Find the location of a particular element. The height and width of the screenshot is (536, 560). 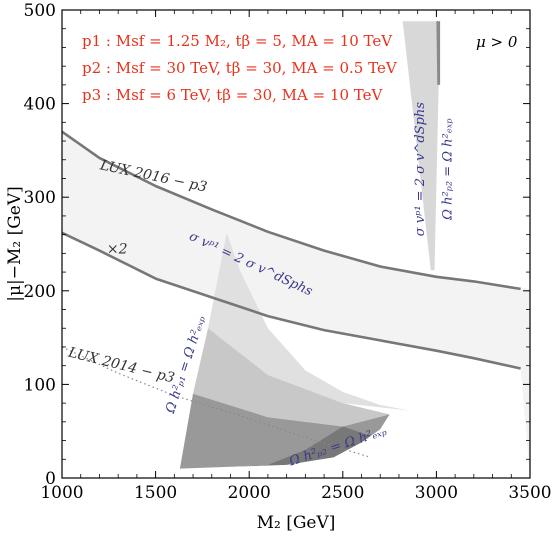

y-tick-label: 200 is located at coordinates (40, 292).